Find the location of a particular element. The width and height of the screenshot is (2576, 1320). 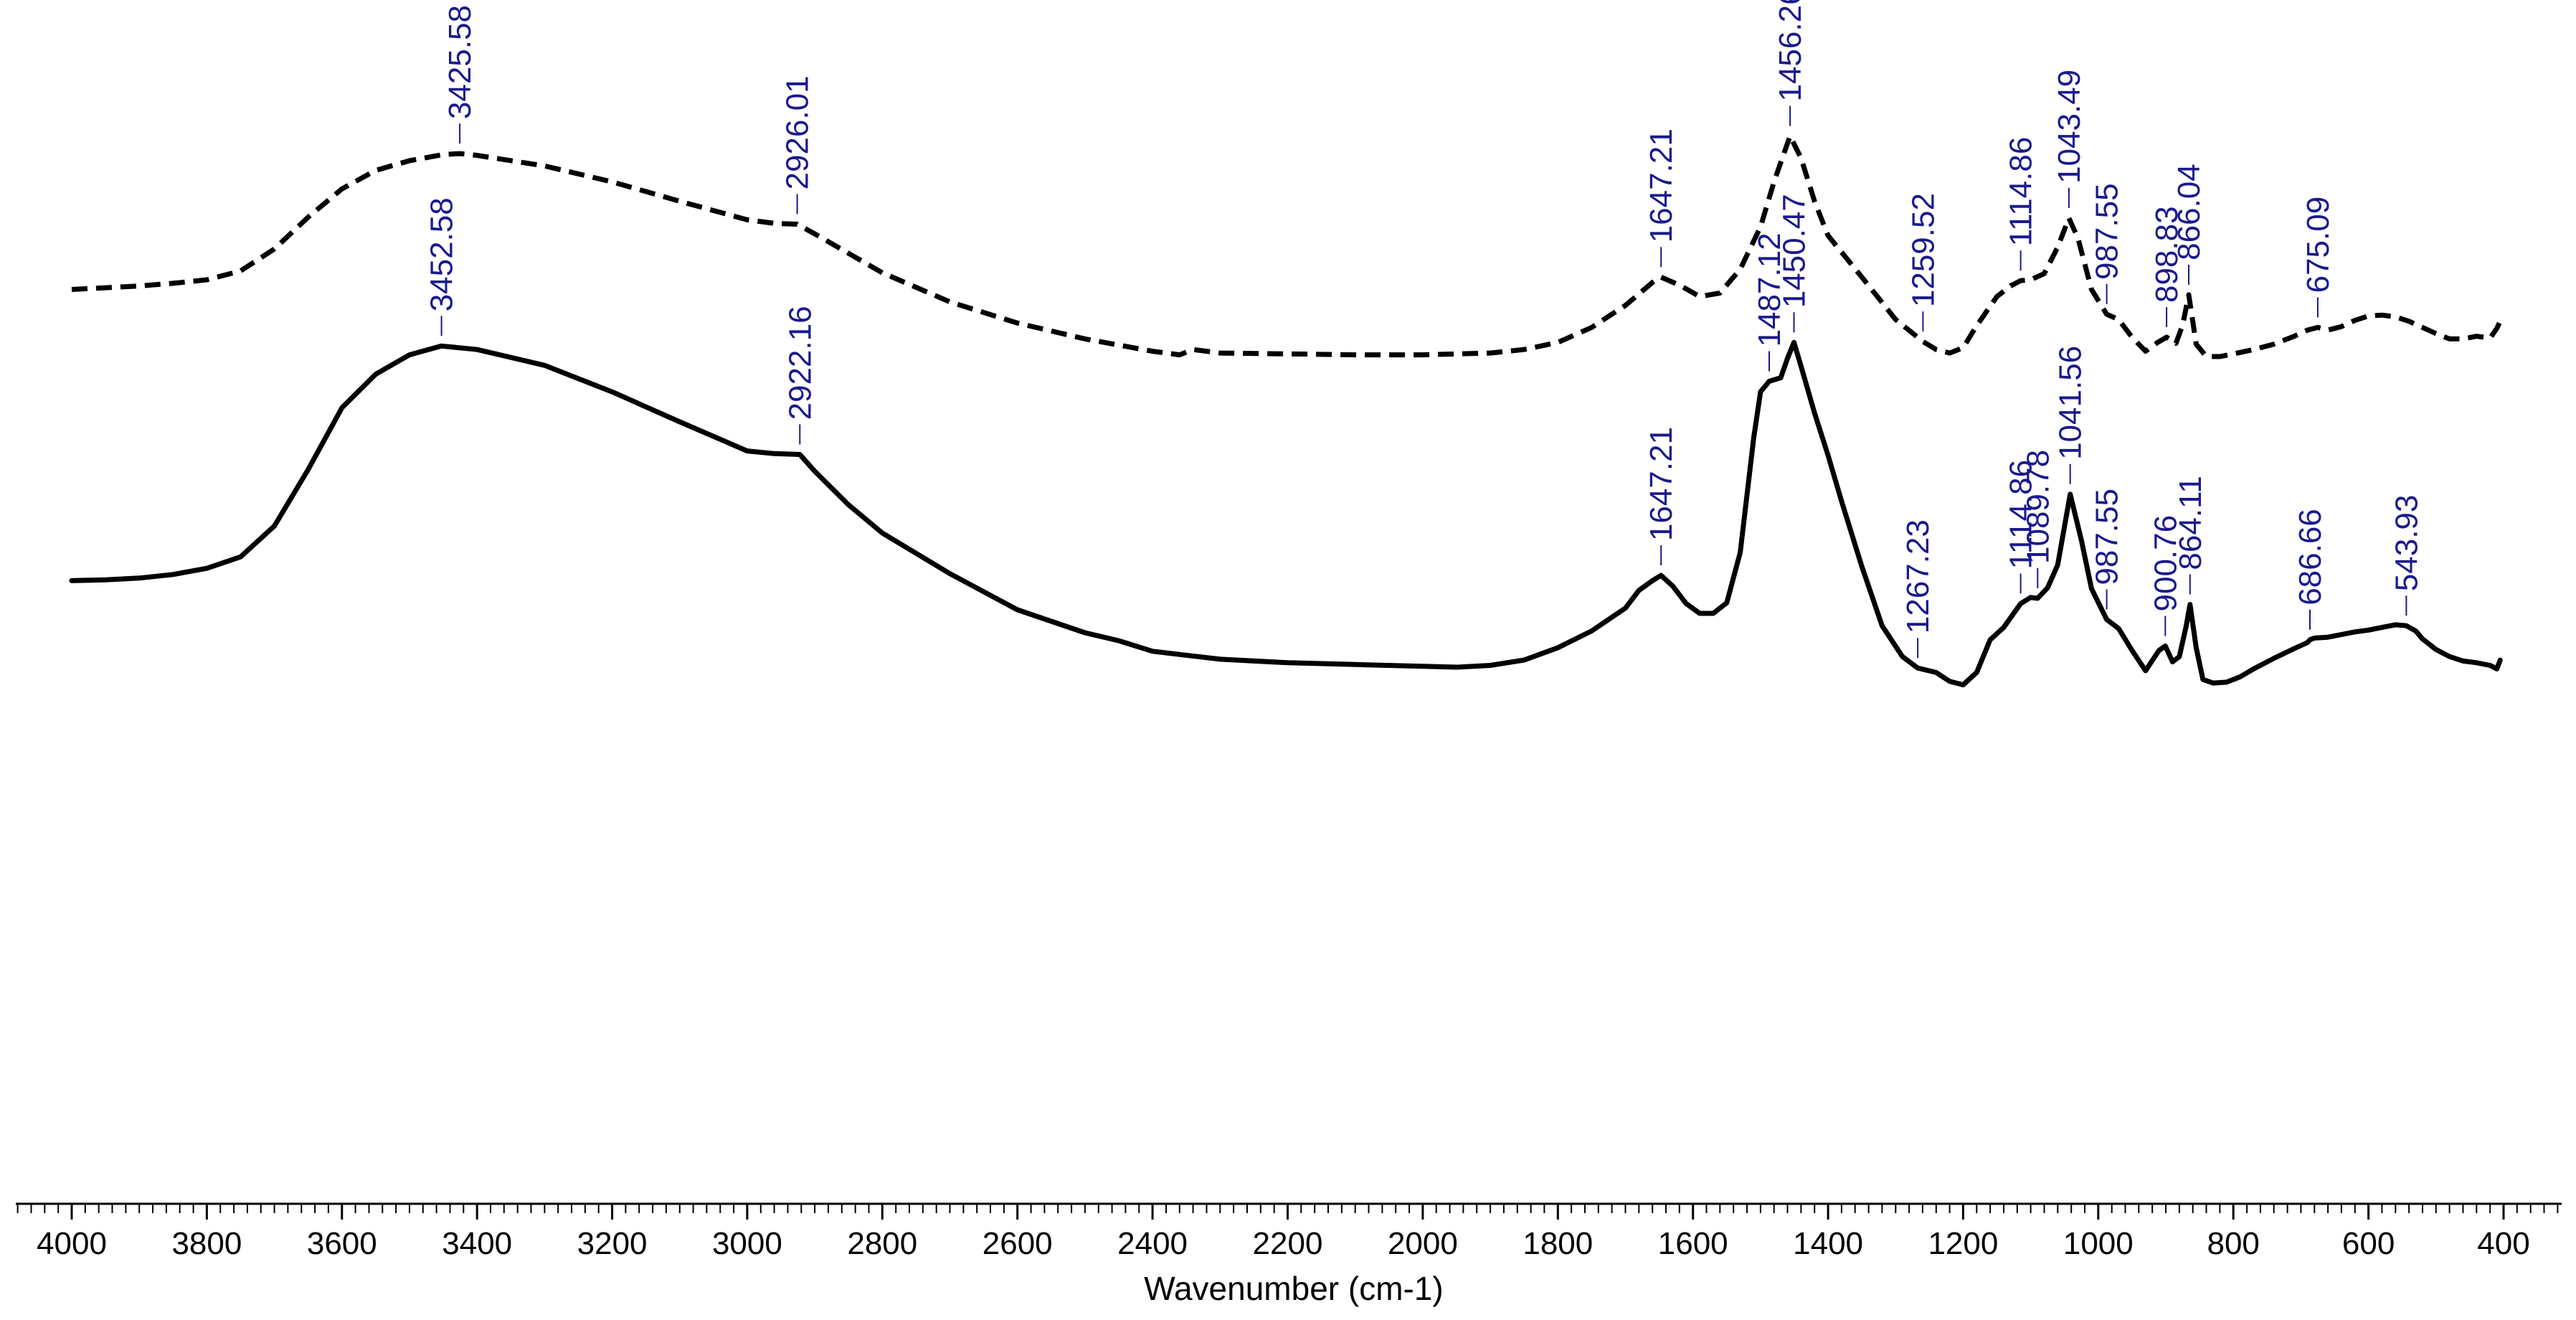

peak-label: 543.93 is located at coordinates (2406, 543).